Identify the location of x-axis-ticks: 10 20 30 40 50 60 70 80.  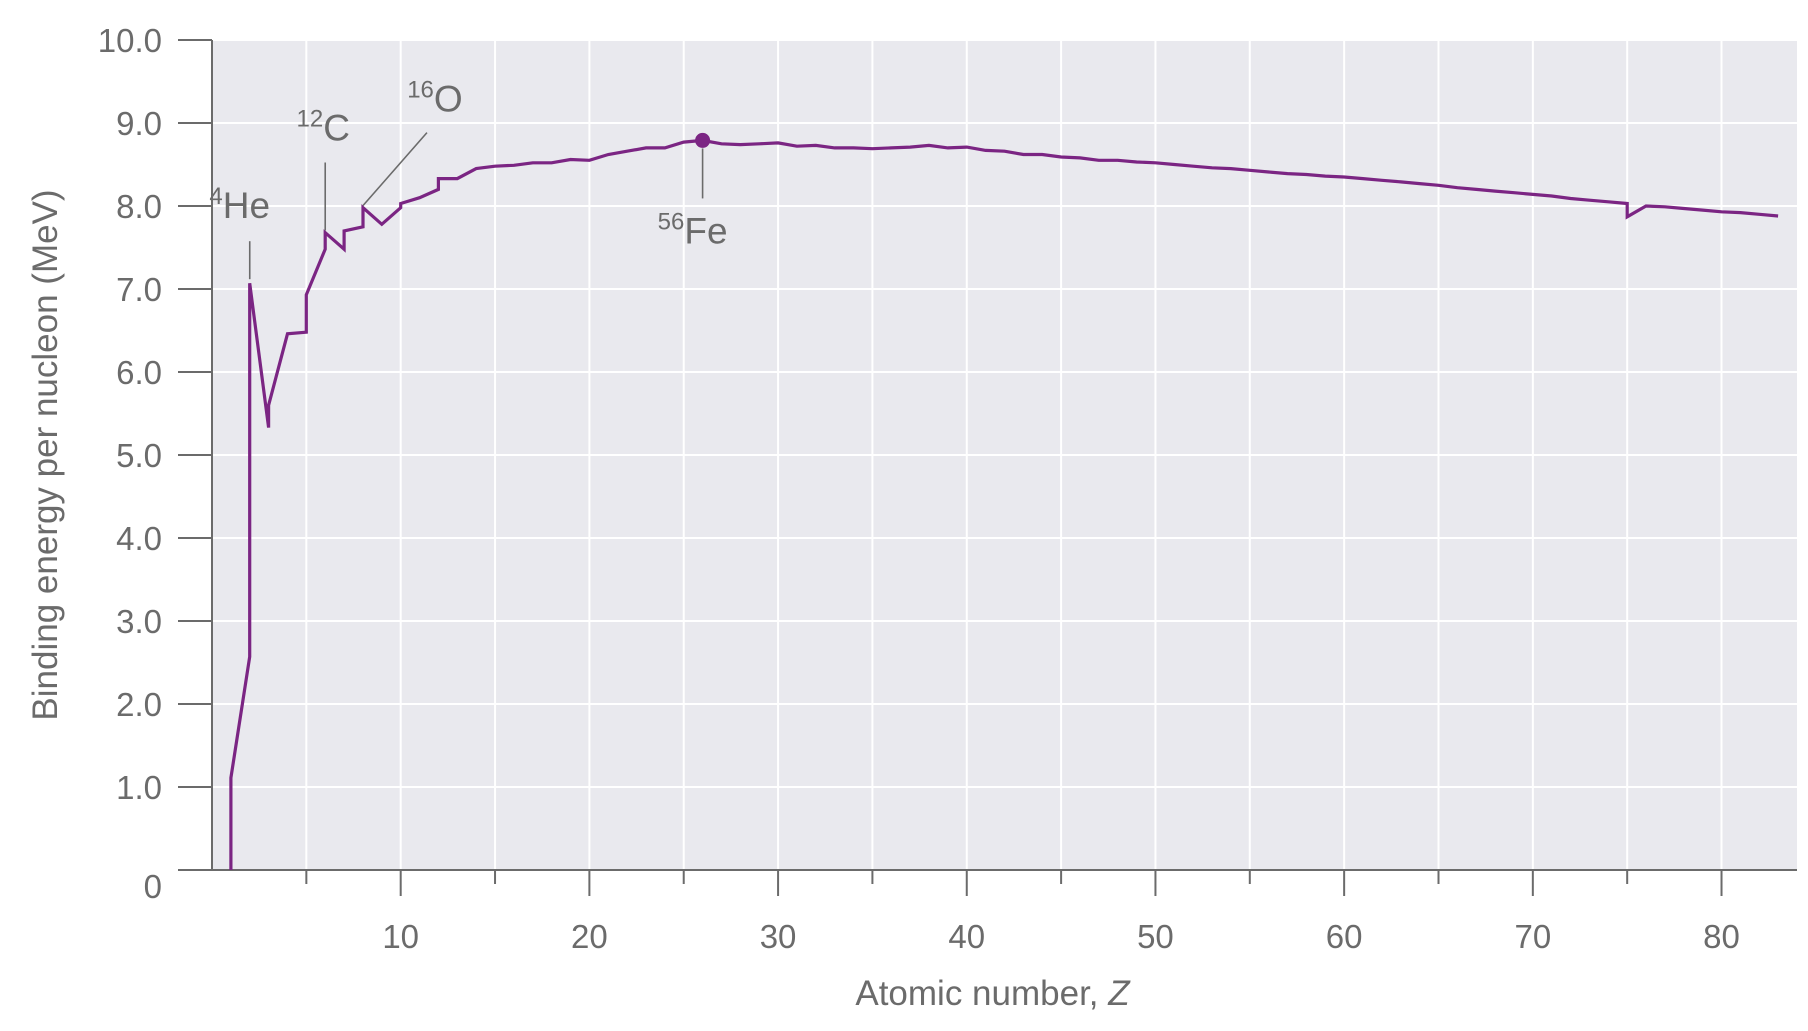
(1022, 912).